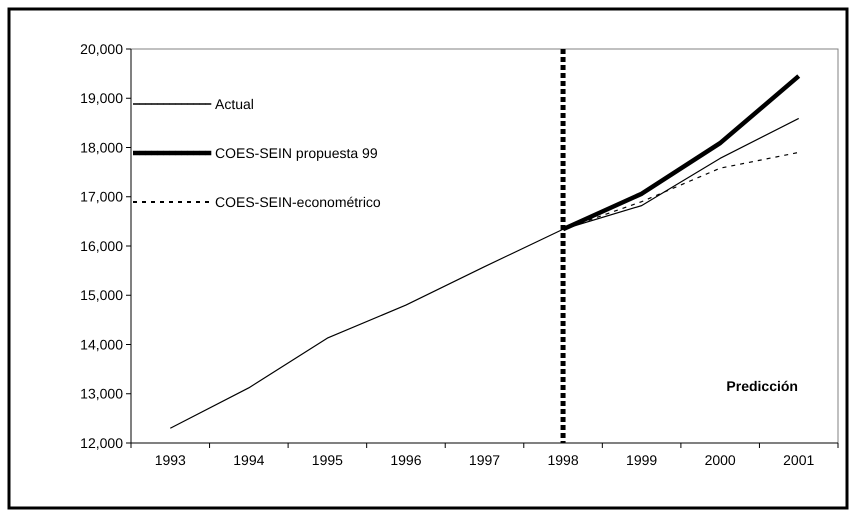  I want to click on x-tick-label: 1998, so click(563, 460).